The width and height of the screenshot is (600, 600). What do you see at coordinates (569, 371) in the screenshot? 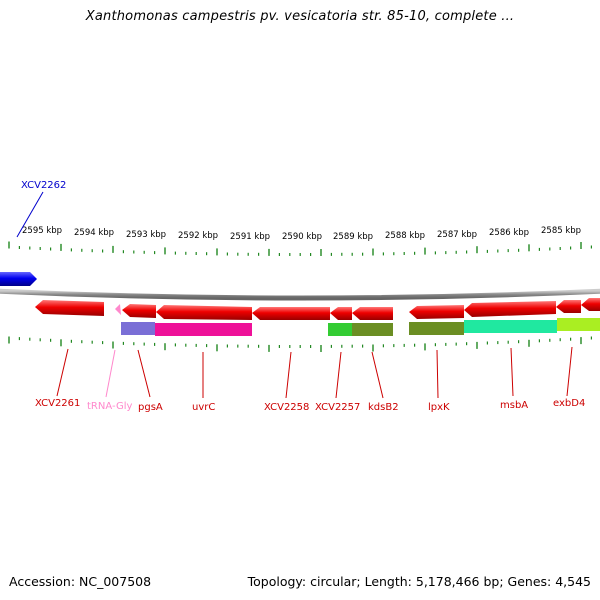
I see `leader-line-exbD4` at bounding box center [569, 371].